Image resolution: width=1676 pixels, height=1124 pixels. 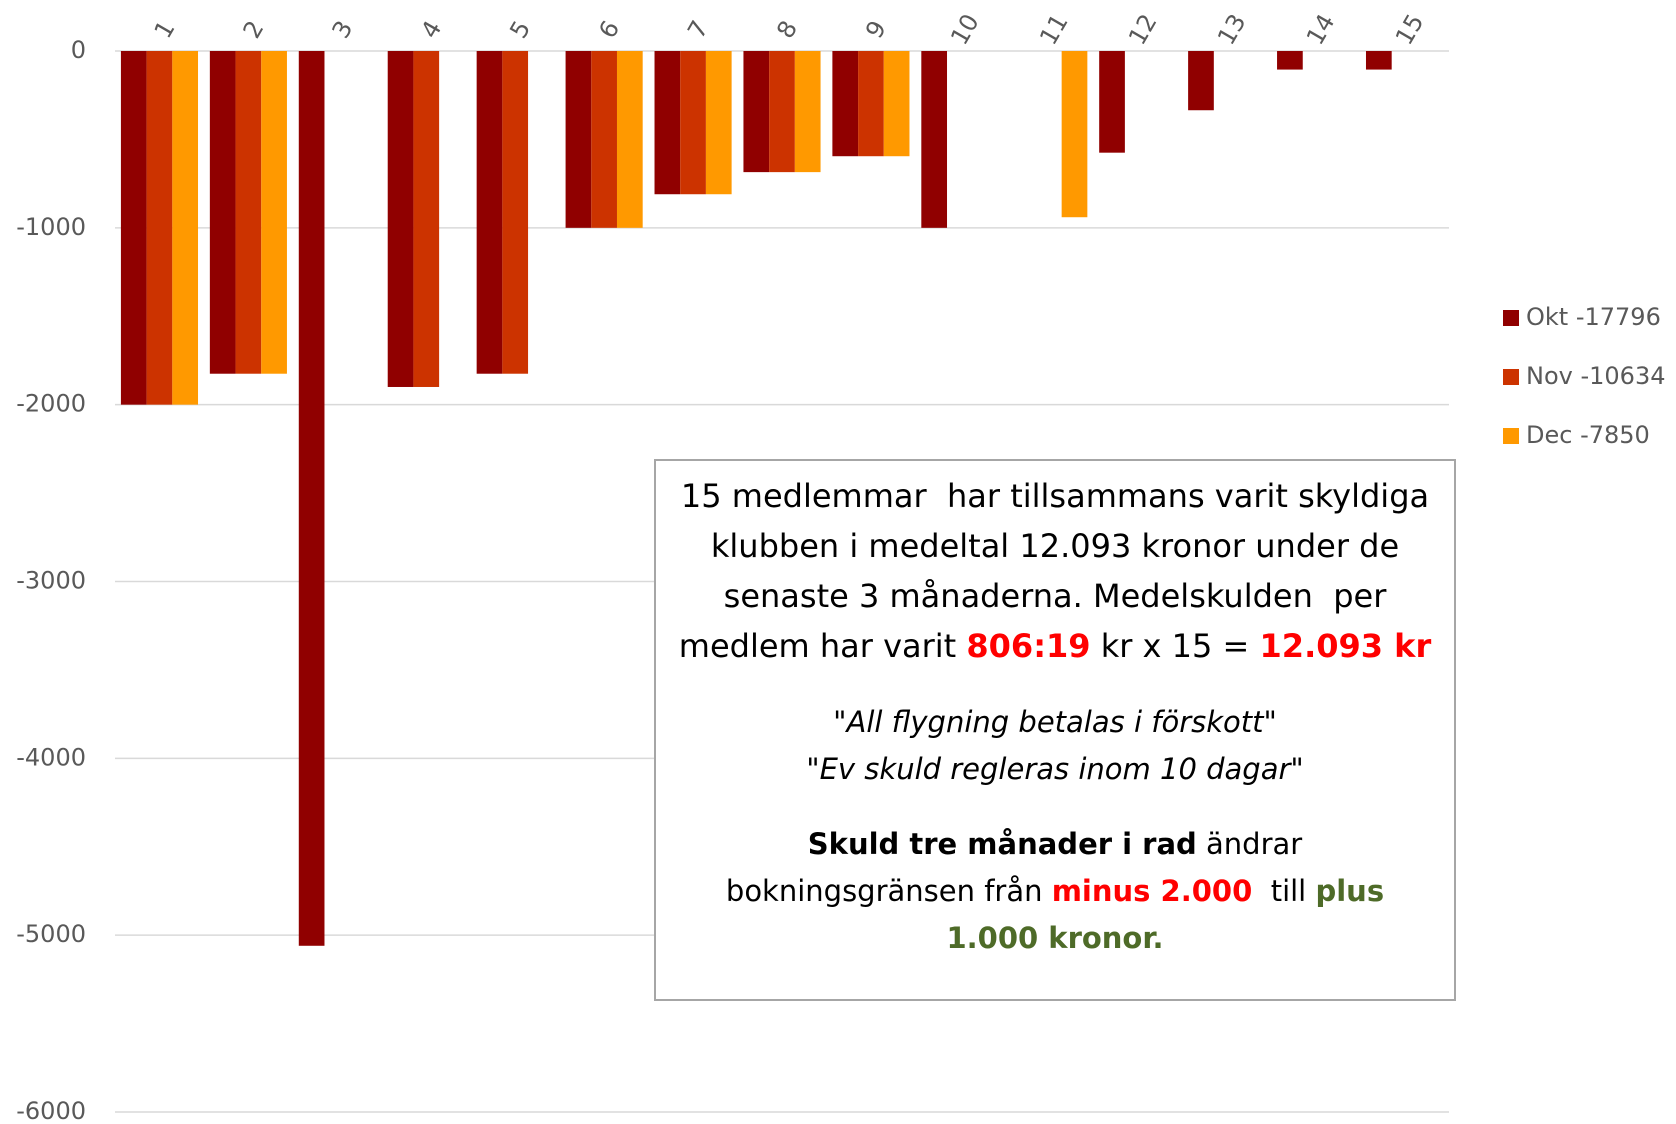 I want to click on x-tick-label: 14, so click(x=1321, y=29).